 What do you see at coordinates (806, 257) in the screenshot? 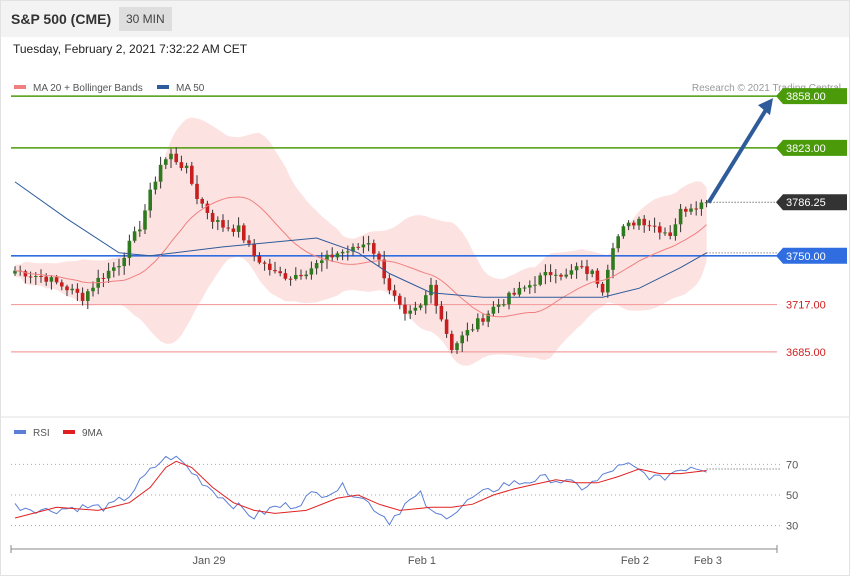
I see `level-label-3750.00: 3750.00` at bounding box center [806, 257].